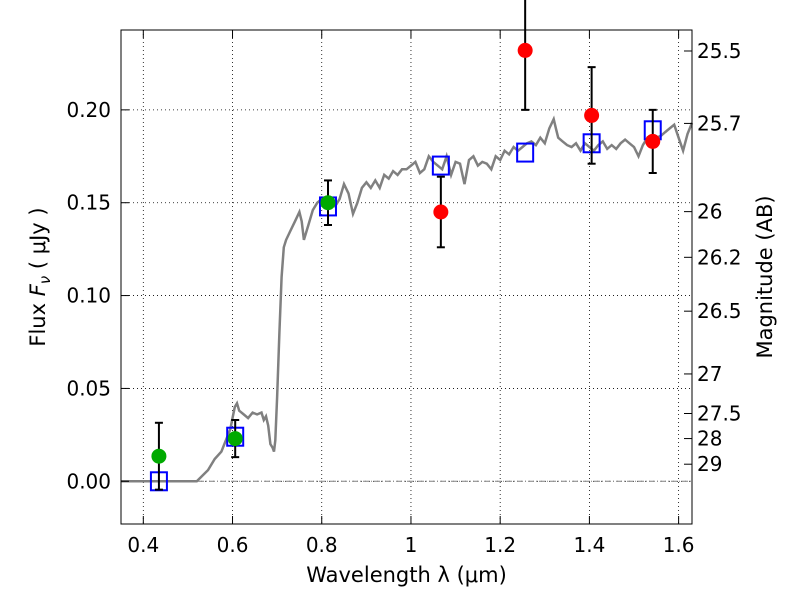 This screenshot has width=800, height=600. What do you see at coordinates (88, 388) in the screenshot?
I see `y-tick-label: 0.05` at bounding box center [88, 388].